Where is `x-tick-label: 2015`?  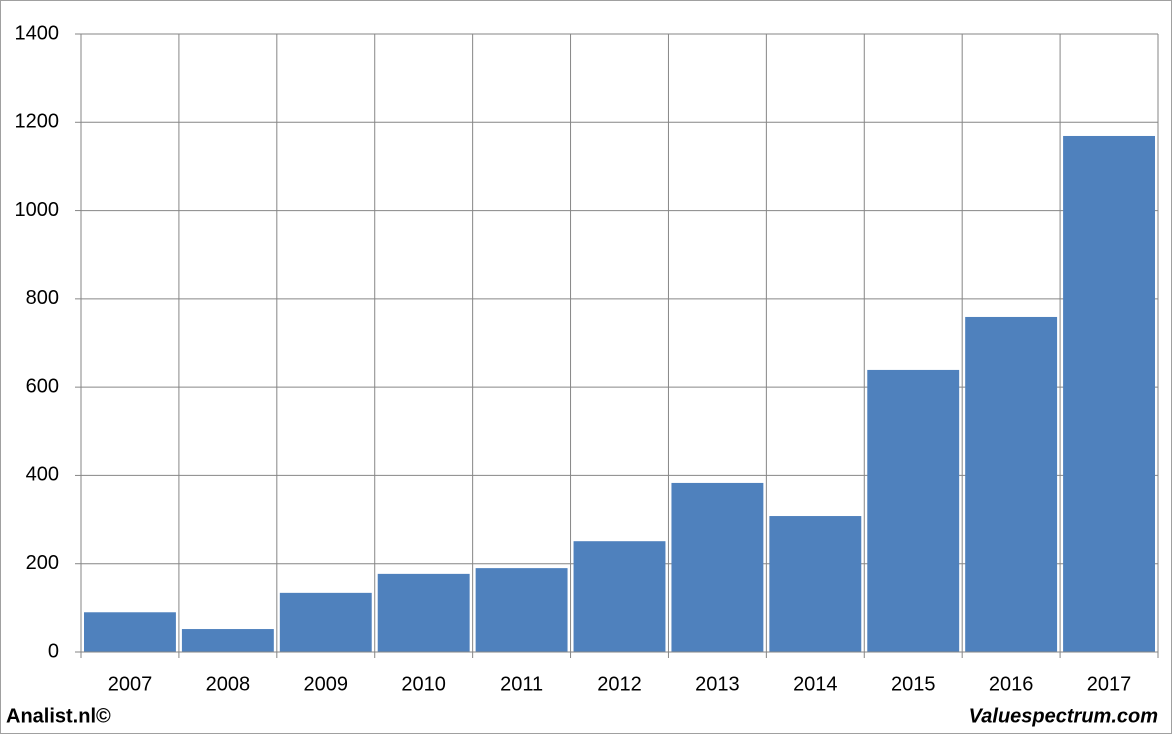
x-tick-label: 2015 is located at coordinates (913, 684).